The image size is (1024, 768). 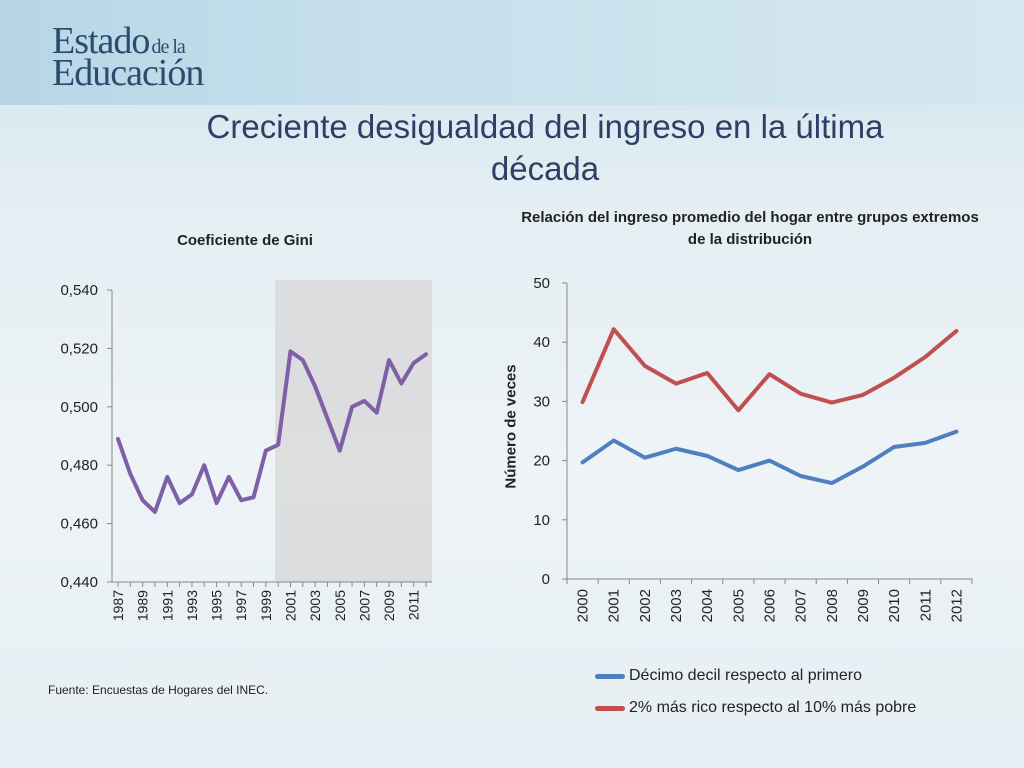 What do you see at coordinates (118, 605) in the screenshot?
I see `x-tick-label: 1987` at bounding box center [118, 605].